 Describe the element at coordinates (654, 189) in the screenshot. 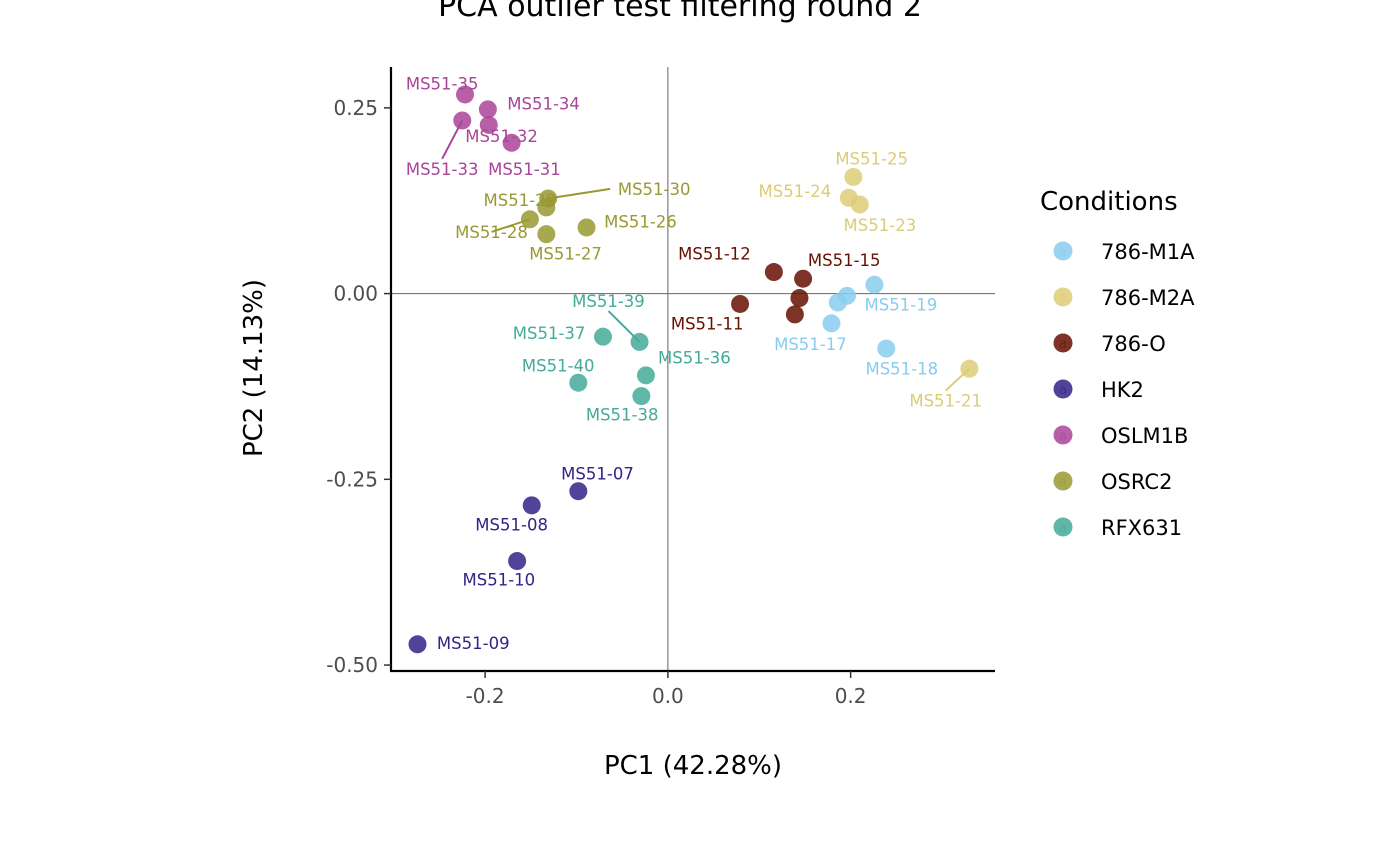

I see `point-label: MS51-30` at that location.